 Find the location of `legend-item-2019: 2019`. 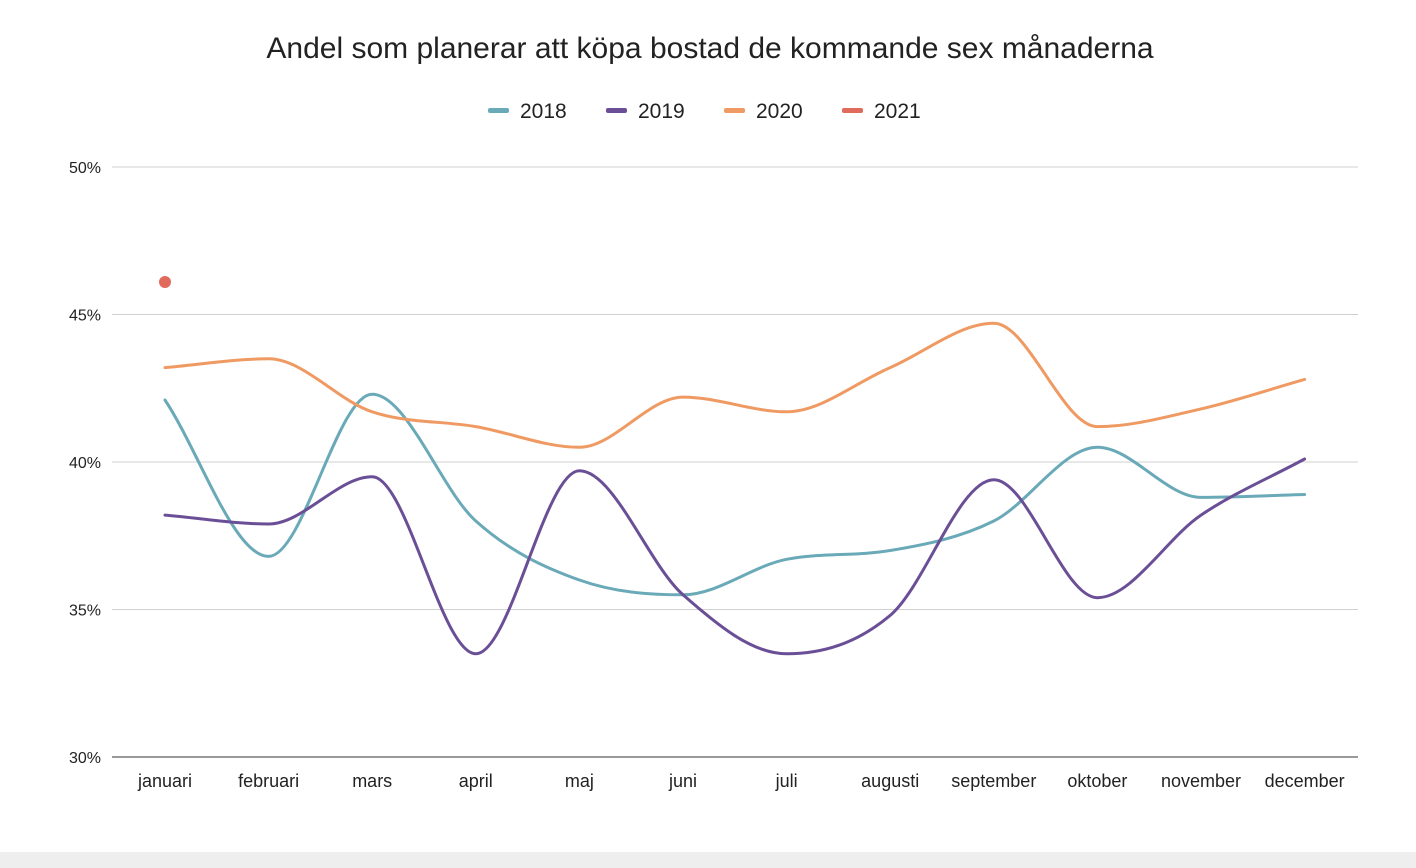

legend-item-2019: 2019 is located at coordinates (645, 111).